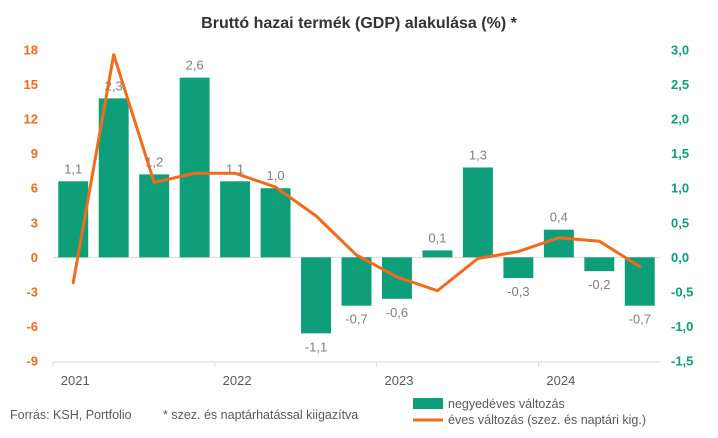 This screenshot has height=438, width=718. What do you see at coordinates (682, 326) in the screenshot?
I see `right-tick-label: -1,0` at bounding box center [682, 326].